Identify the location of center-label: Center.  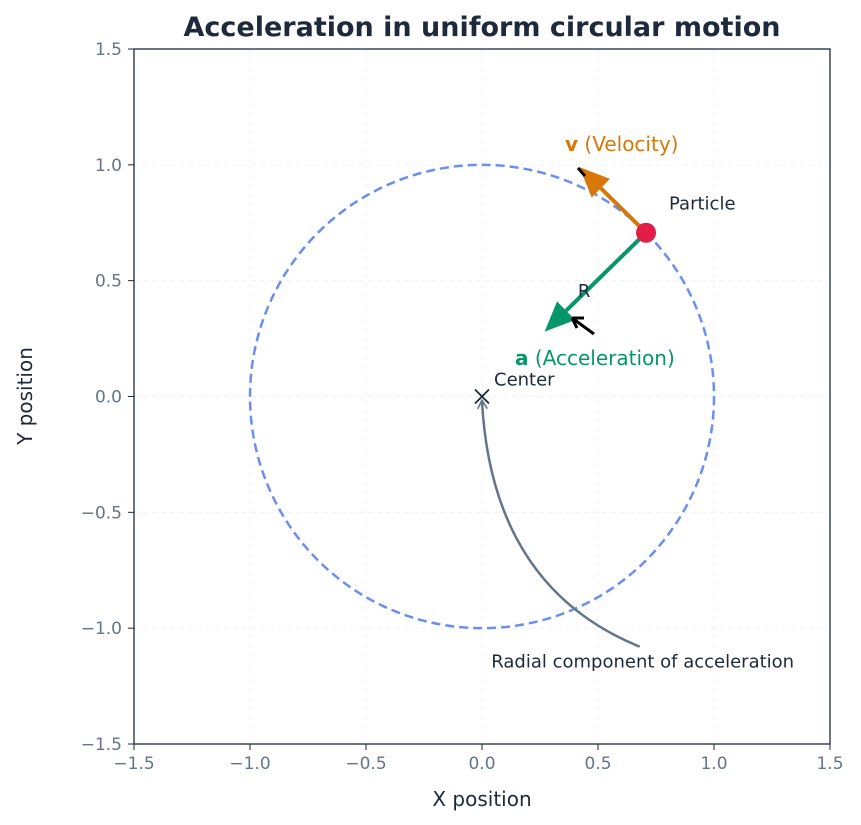
(524, 380).